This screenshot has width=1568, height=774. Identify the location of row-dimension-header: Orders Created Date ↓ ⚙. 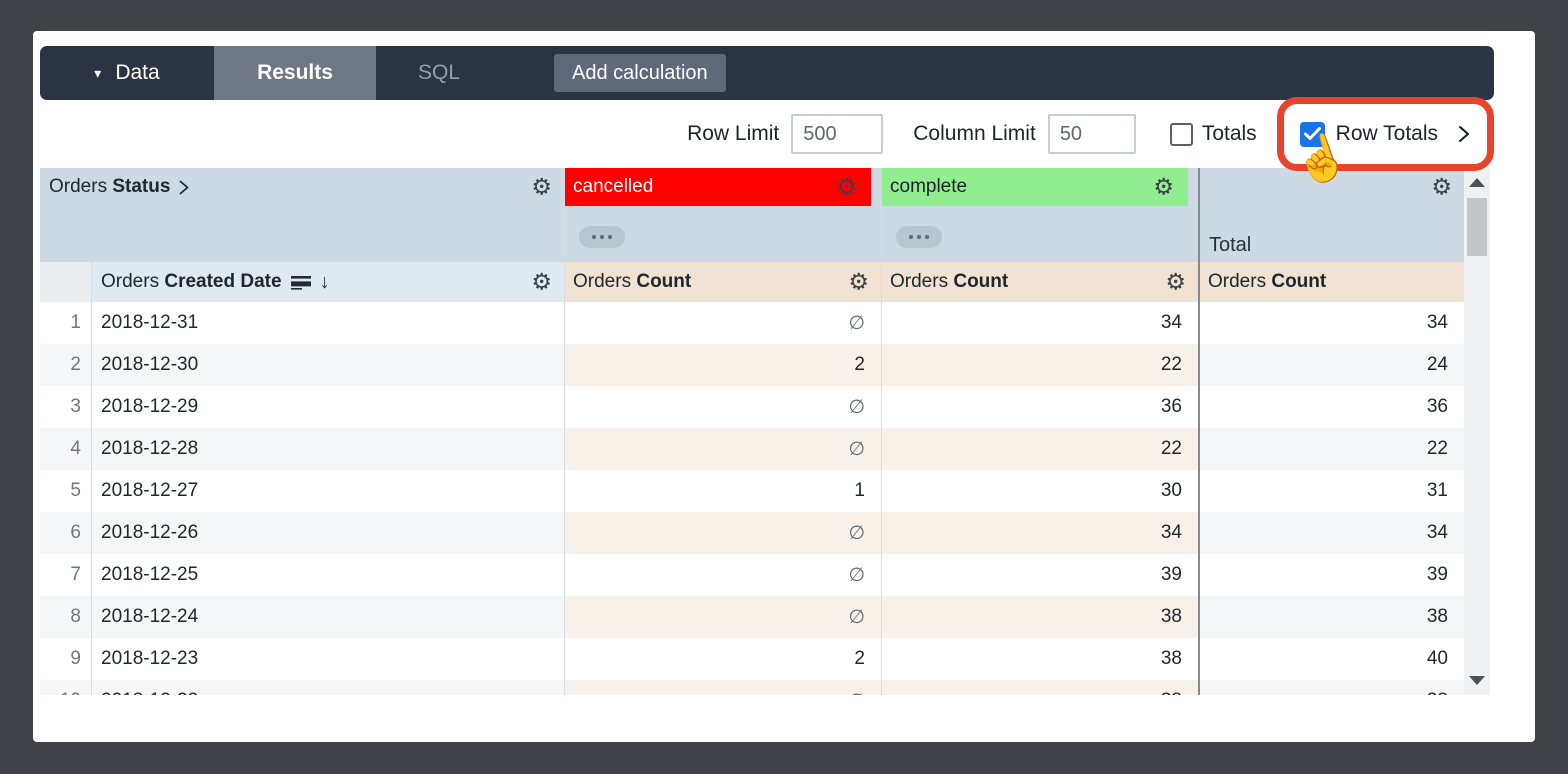
(327, 282).